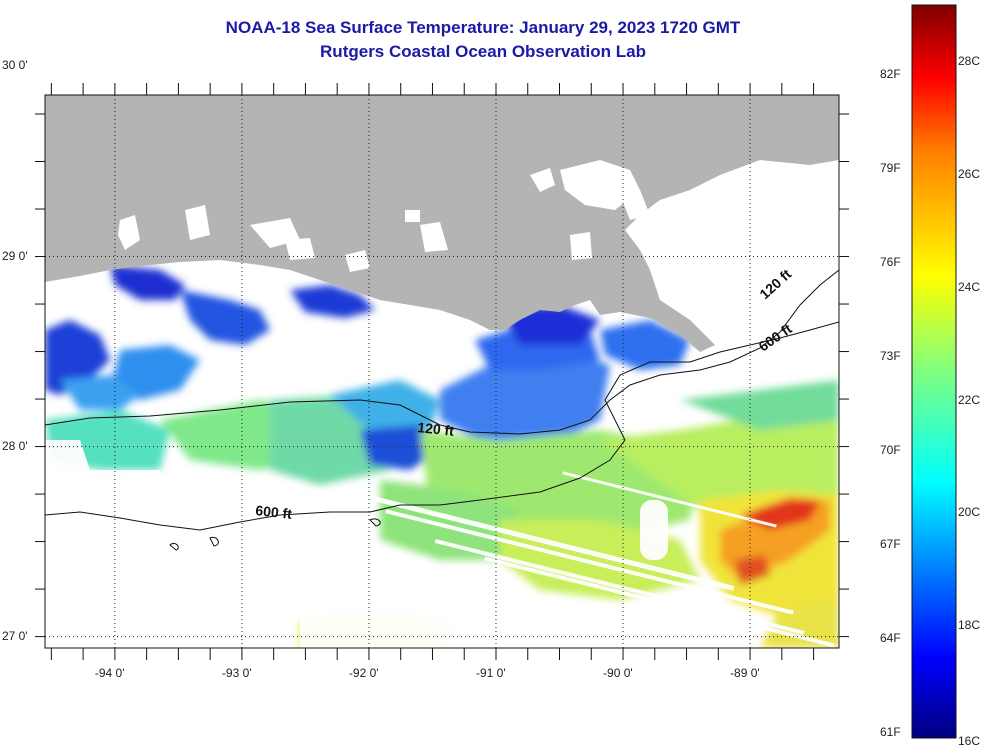 The width and height of the screenshot is (992, 754). Describe the element at coordinates (483, 51) in the screenshot. I see `map-subtitle: Rutgers Coastal Ocean Observation Lab` at that location.